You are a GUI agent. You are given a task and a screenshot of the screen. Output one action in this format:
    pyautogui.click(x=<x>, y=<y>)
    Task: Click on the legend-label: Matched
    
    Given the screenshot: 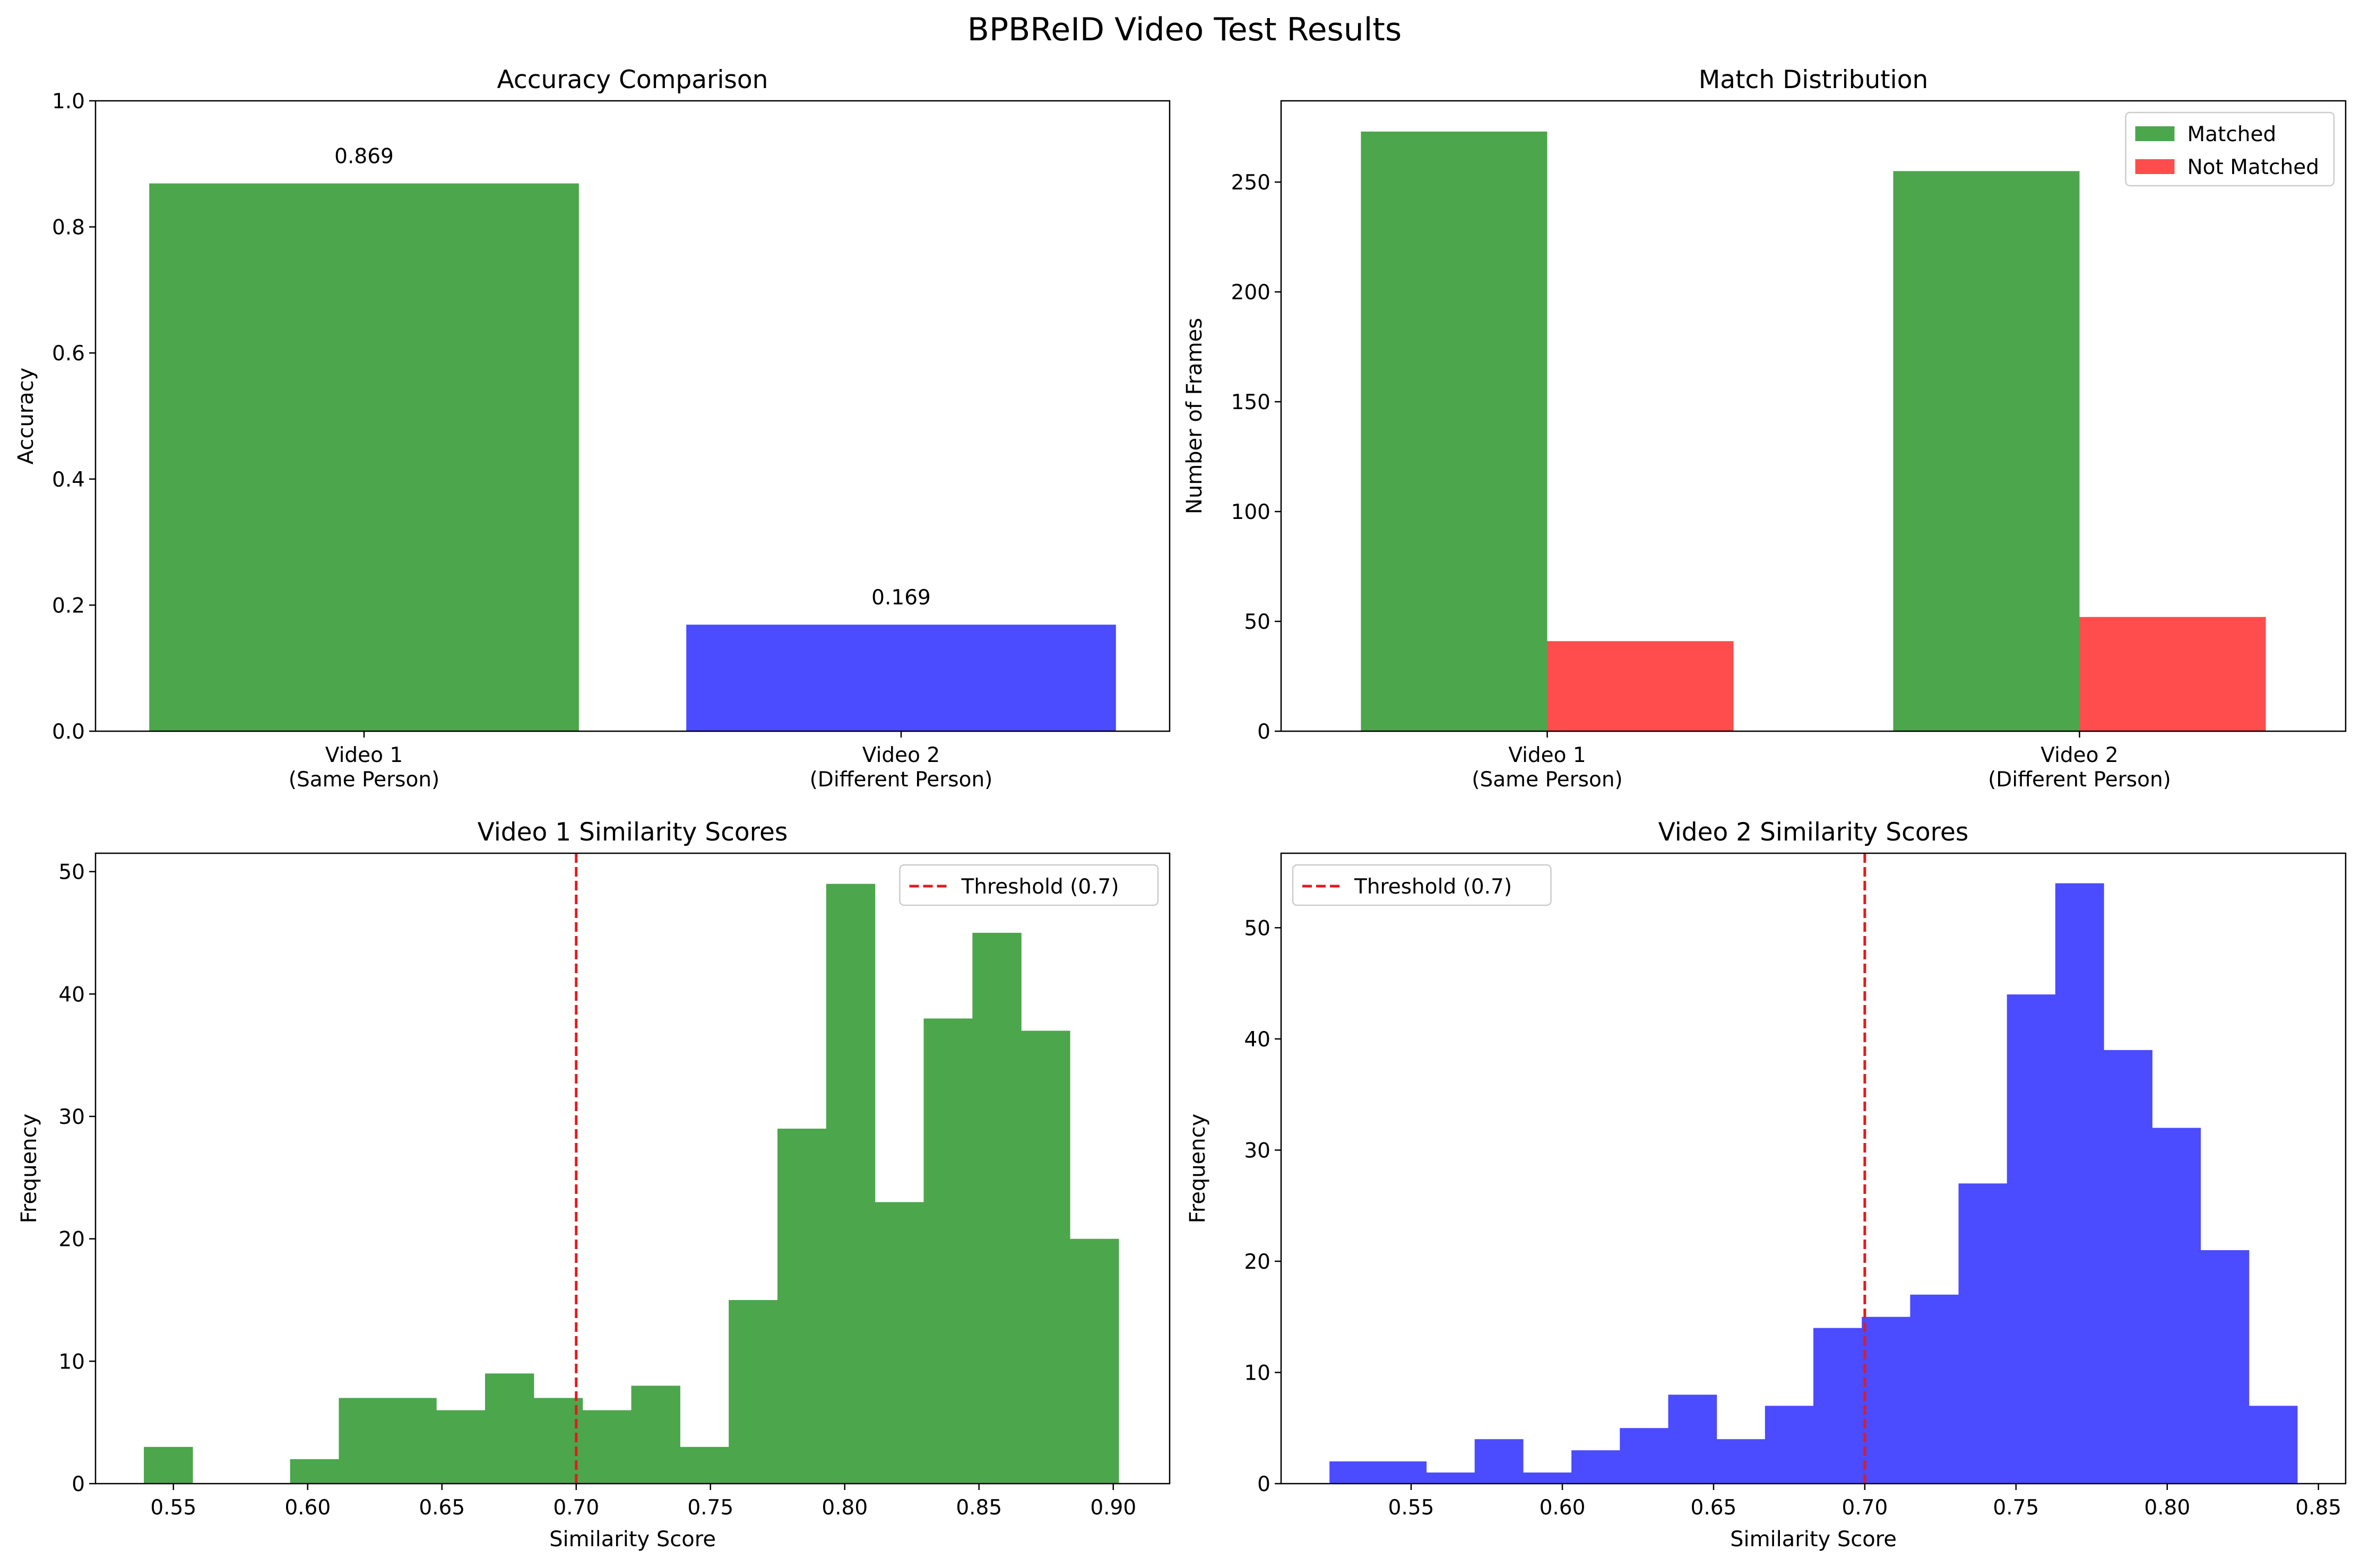 What is the action you would take?
    pyautogui.click(x=2232, y=134)
    